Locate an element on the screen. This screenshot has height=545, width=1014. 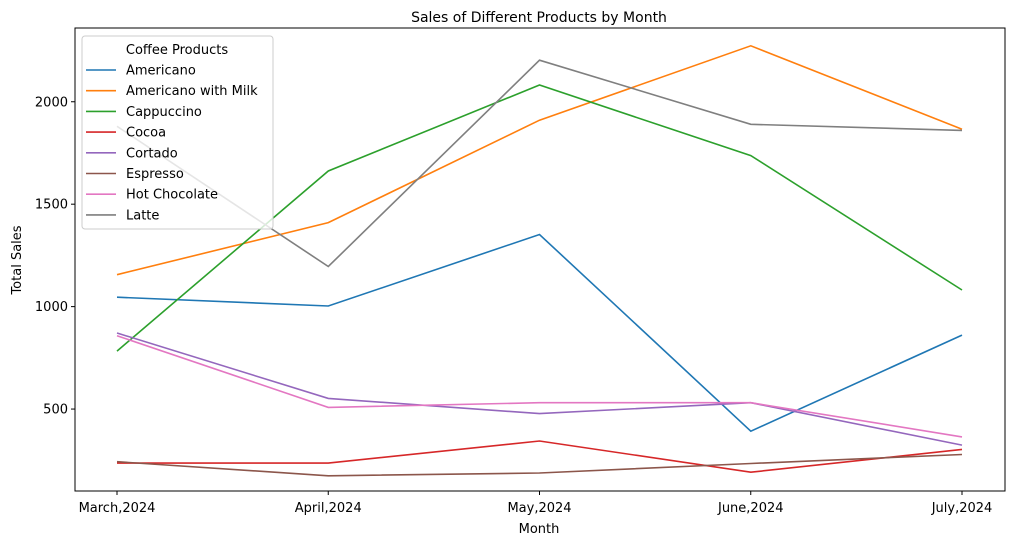
y-axis-label: Total Sales is located at coordinates (17, 260).